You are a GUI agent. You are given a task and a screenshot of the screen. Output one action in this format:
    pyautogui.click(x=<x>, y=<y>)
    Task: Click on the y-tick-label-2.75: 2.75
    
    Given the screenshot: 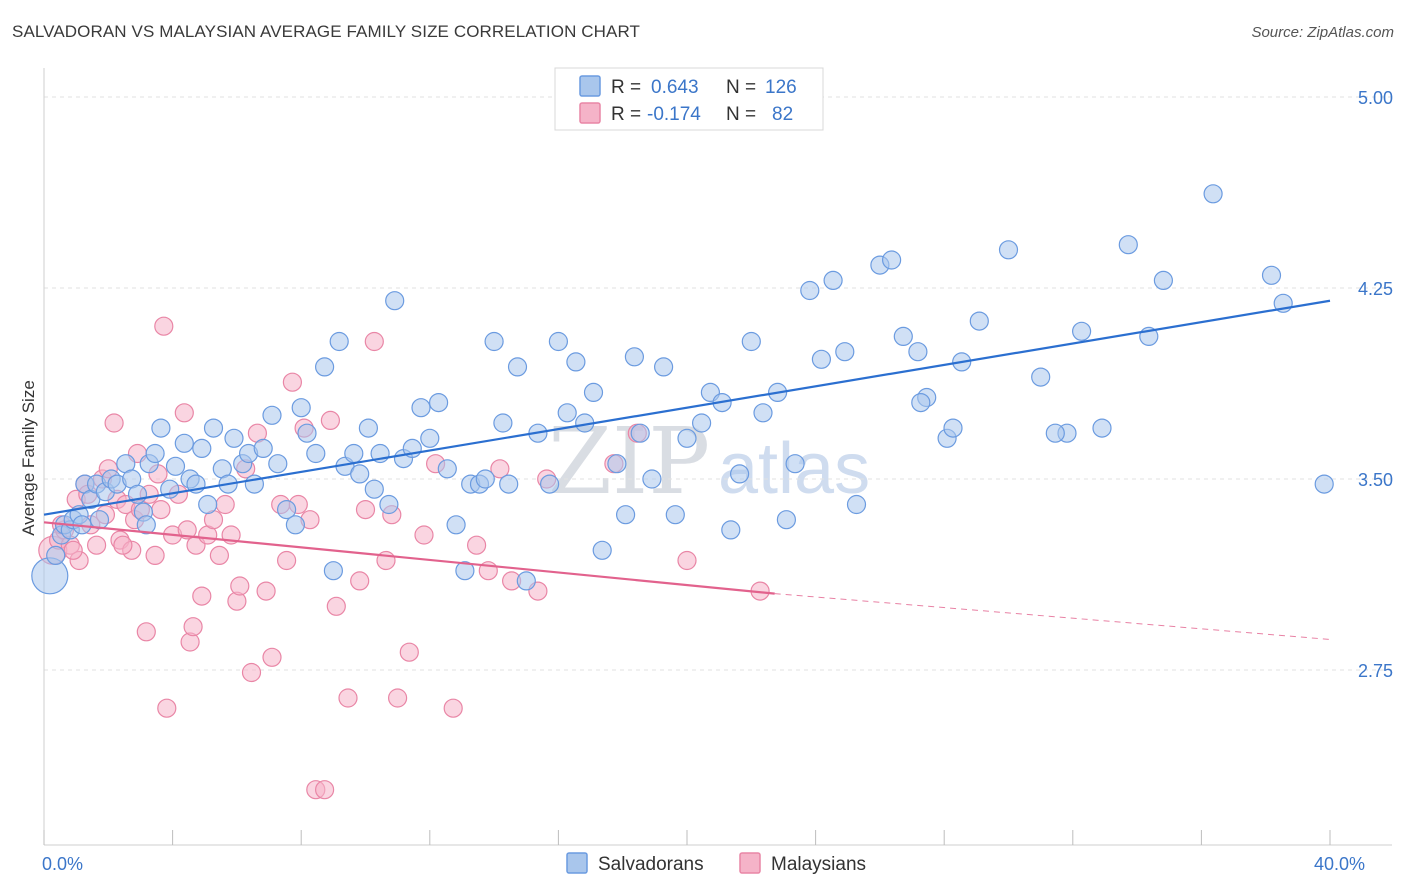 What is the action you would take?
    pyautogui.click(x=1375, y=671)
    